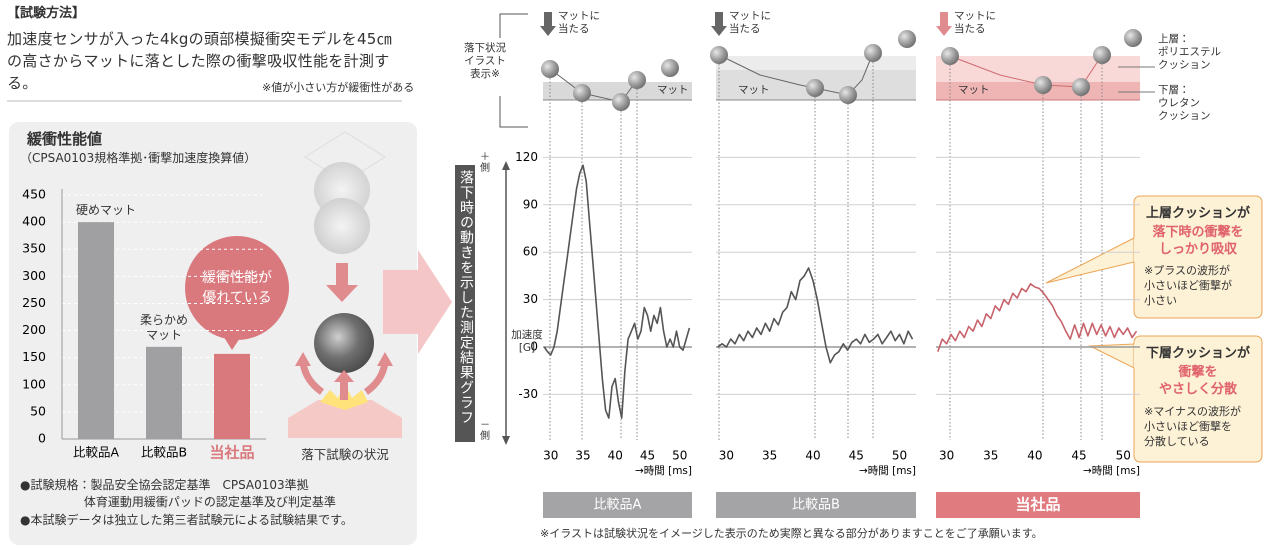  Describe the element at coordinates (841, 70) in the screenshot. I see `balls` at that location.